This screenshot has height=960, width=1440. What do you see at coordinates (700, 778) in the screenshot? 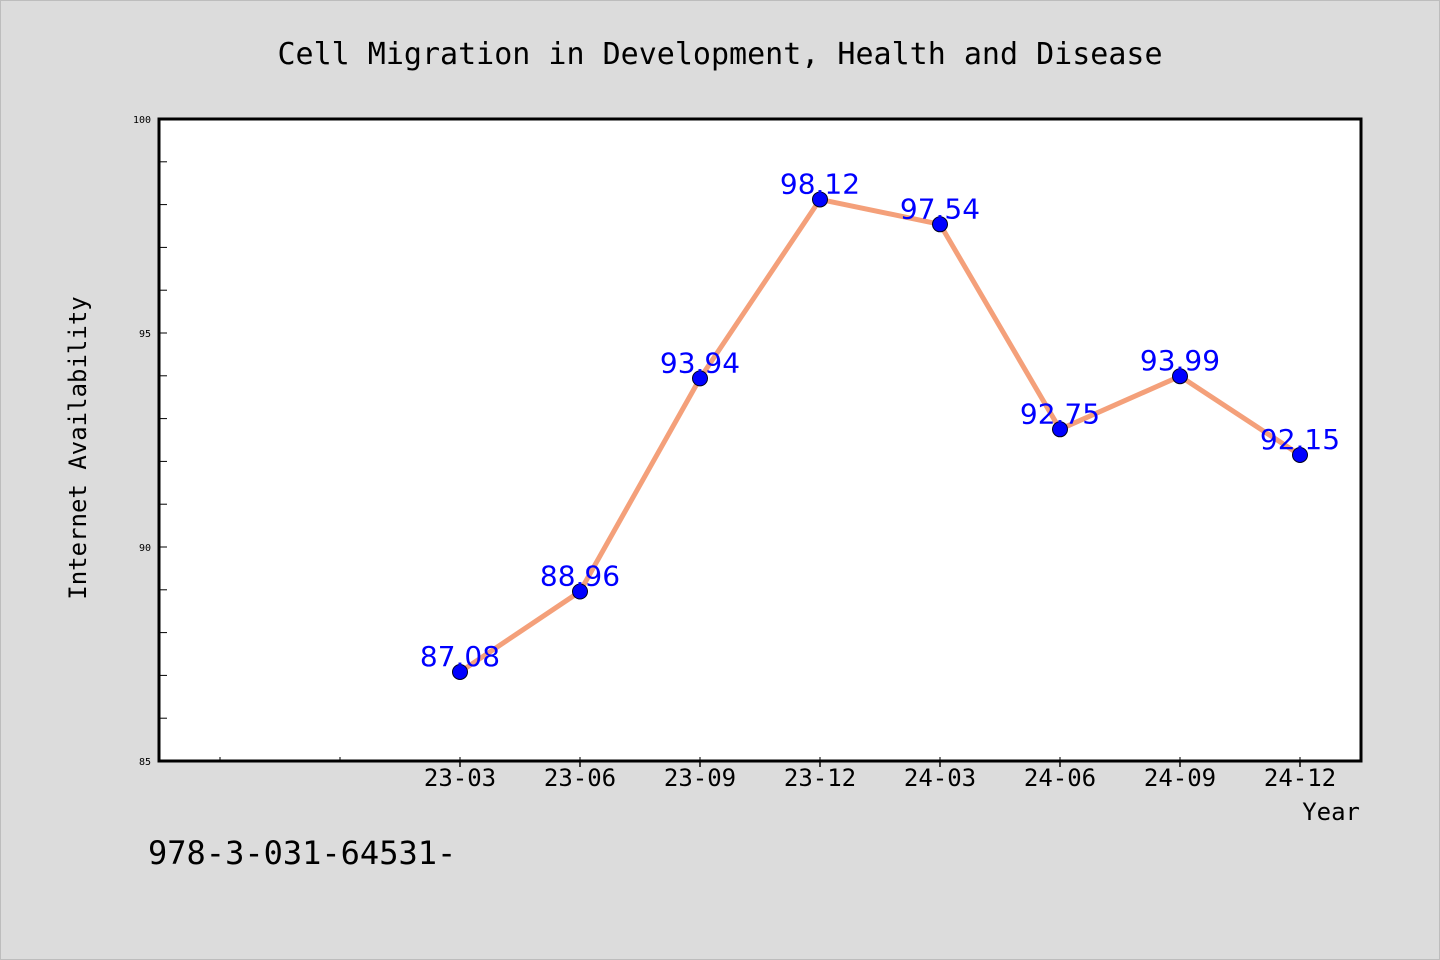
I see `x-tick-label: 23-09` at bounding box center [700, 778].